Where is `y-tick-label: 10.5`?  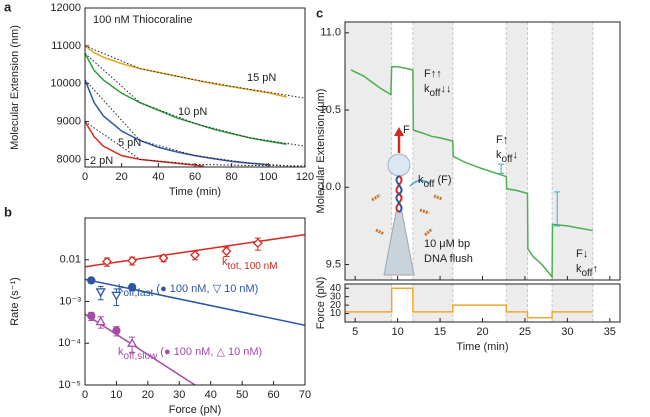 y-tick-label: 10.5 is located at coordinates (330, 110).